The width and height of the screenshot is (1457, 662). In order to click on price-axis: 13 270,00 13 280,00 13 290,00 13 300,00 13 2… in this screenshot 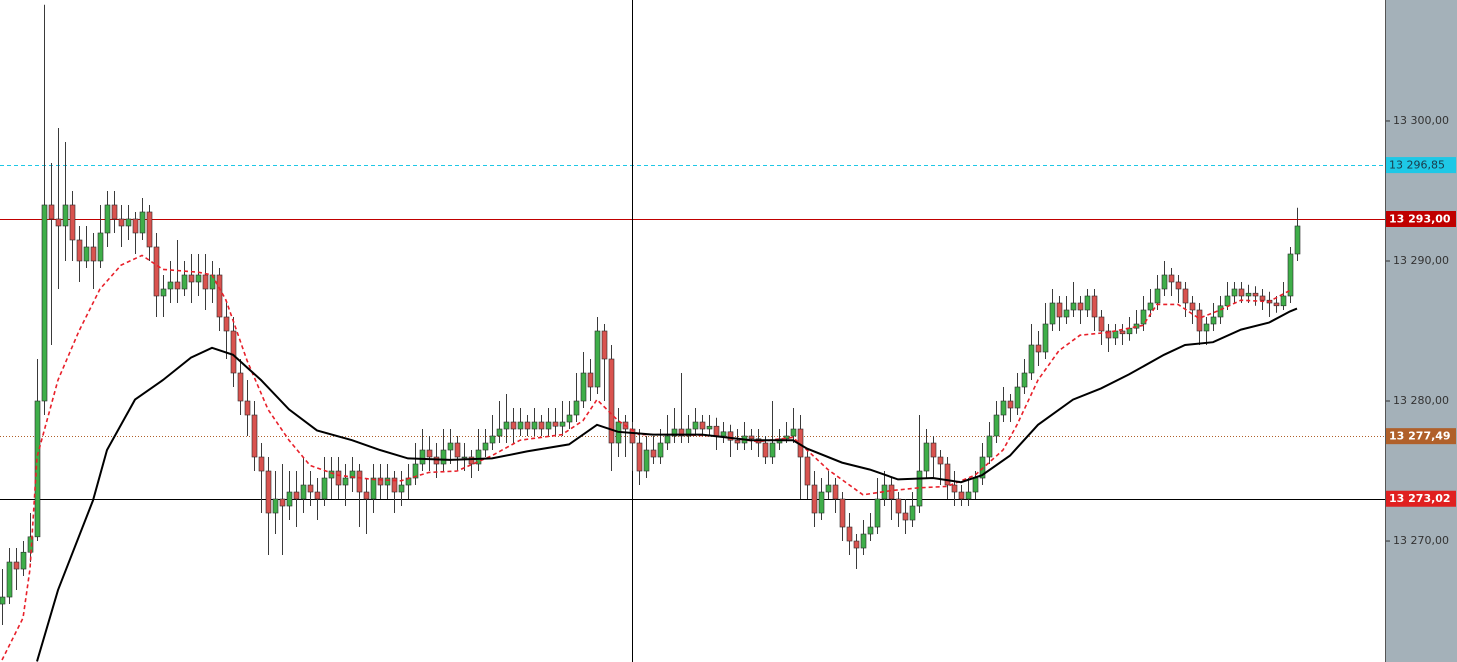, I will do `click(1421, 330)`.